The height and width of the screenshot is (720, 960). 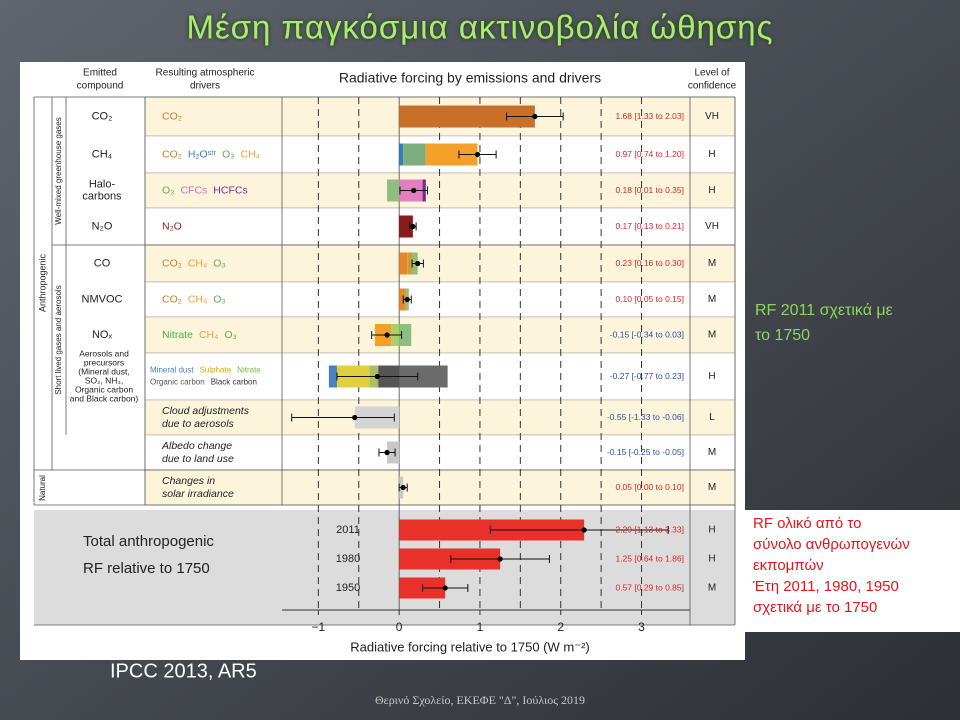 I want to click on x-tick-label: 0, so click(x=399, y=627).